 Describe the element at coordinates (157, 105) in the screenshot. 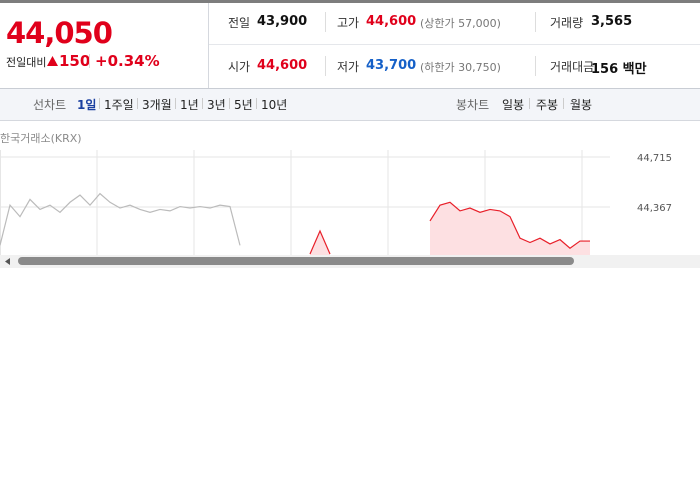

I see `period-tab: 3개월` at that location.